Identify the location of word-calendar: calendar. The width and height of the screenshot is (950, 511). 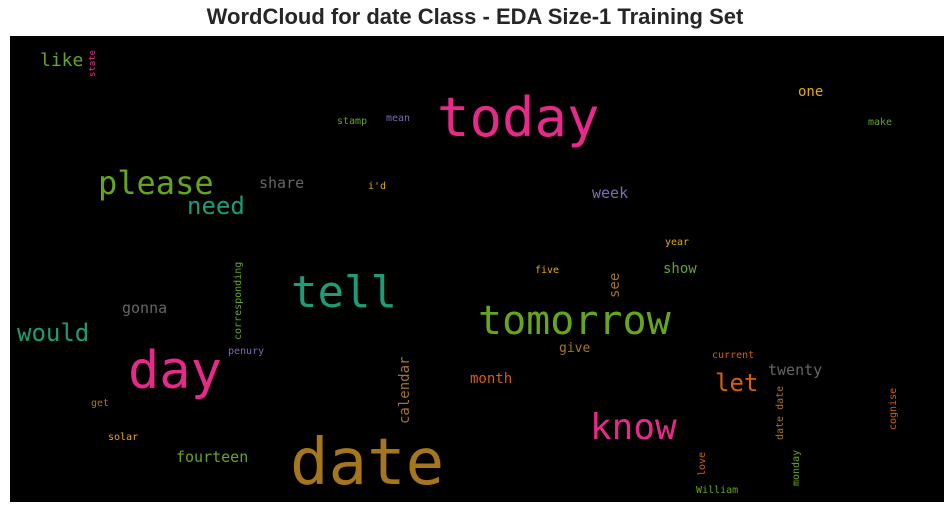
(405, 390).